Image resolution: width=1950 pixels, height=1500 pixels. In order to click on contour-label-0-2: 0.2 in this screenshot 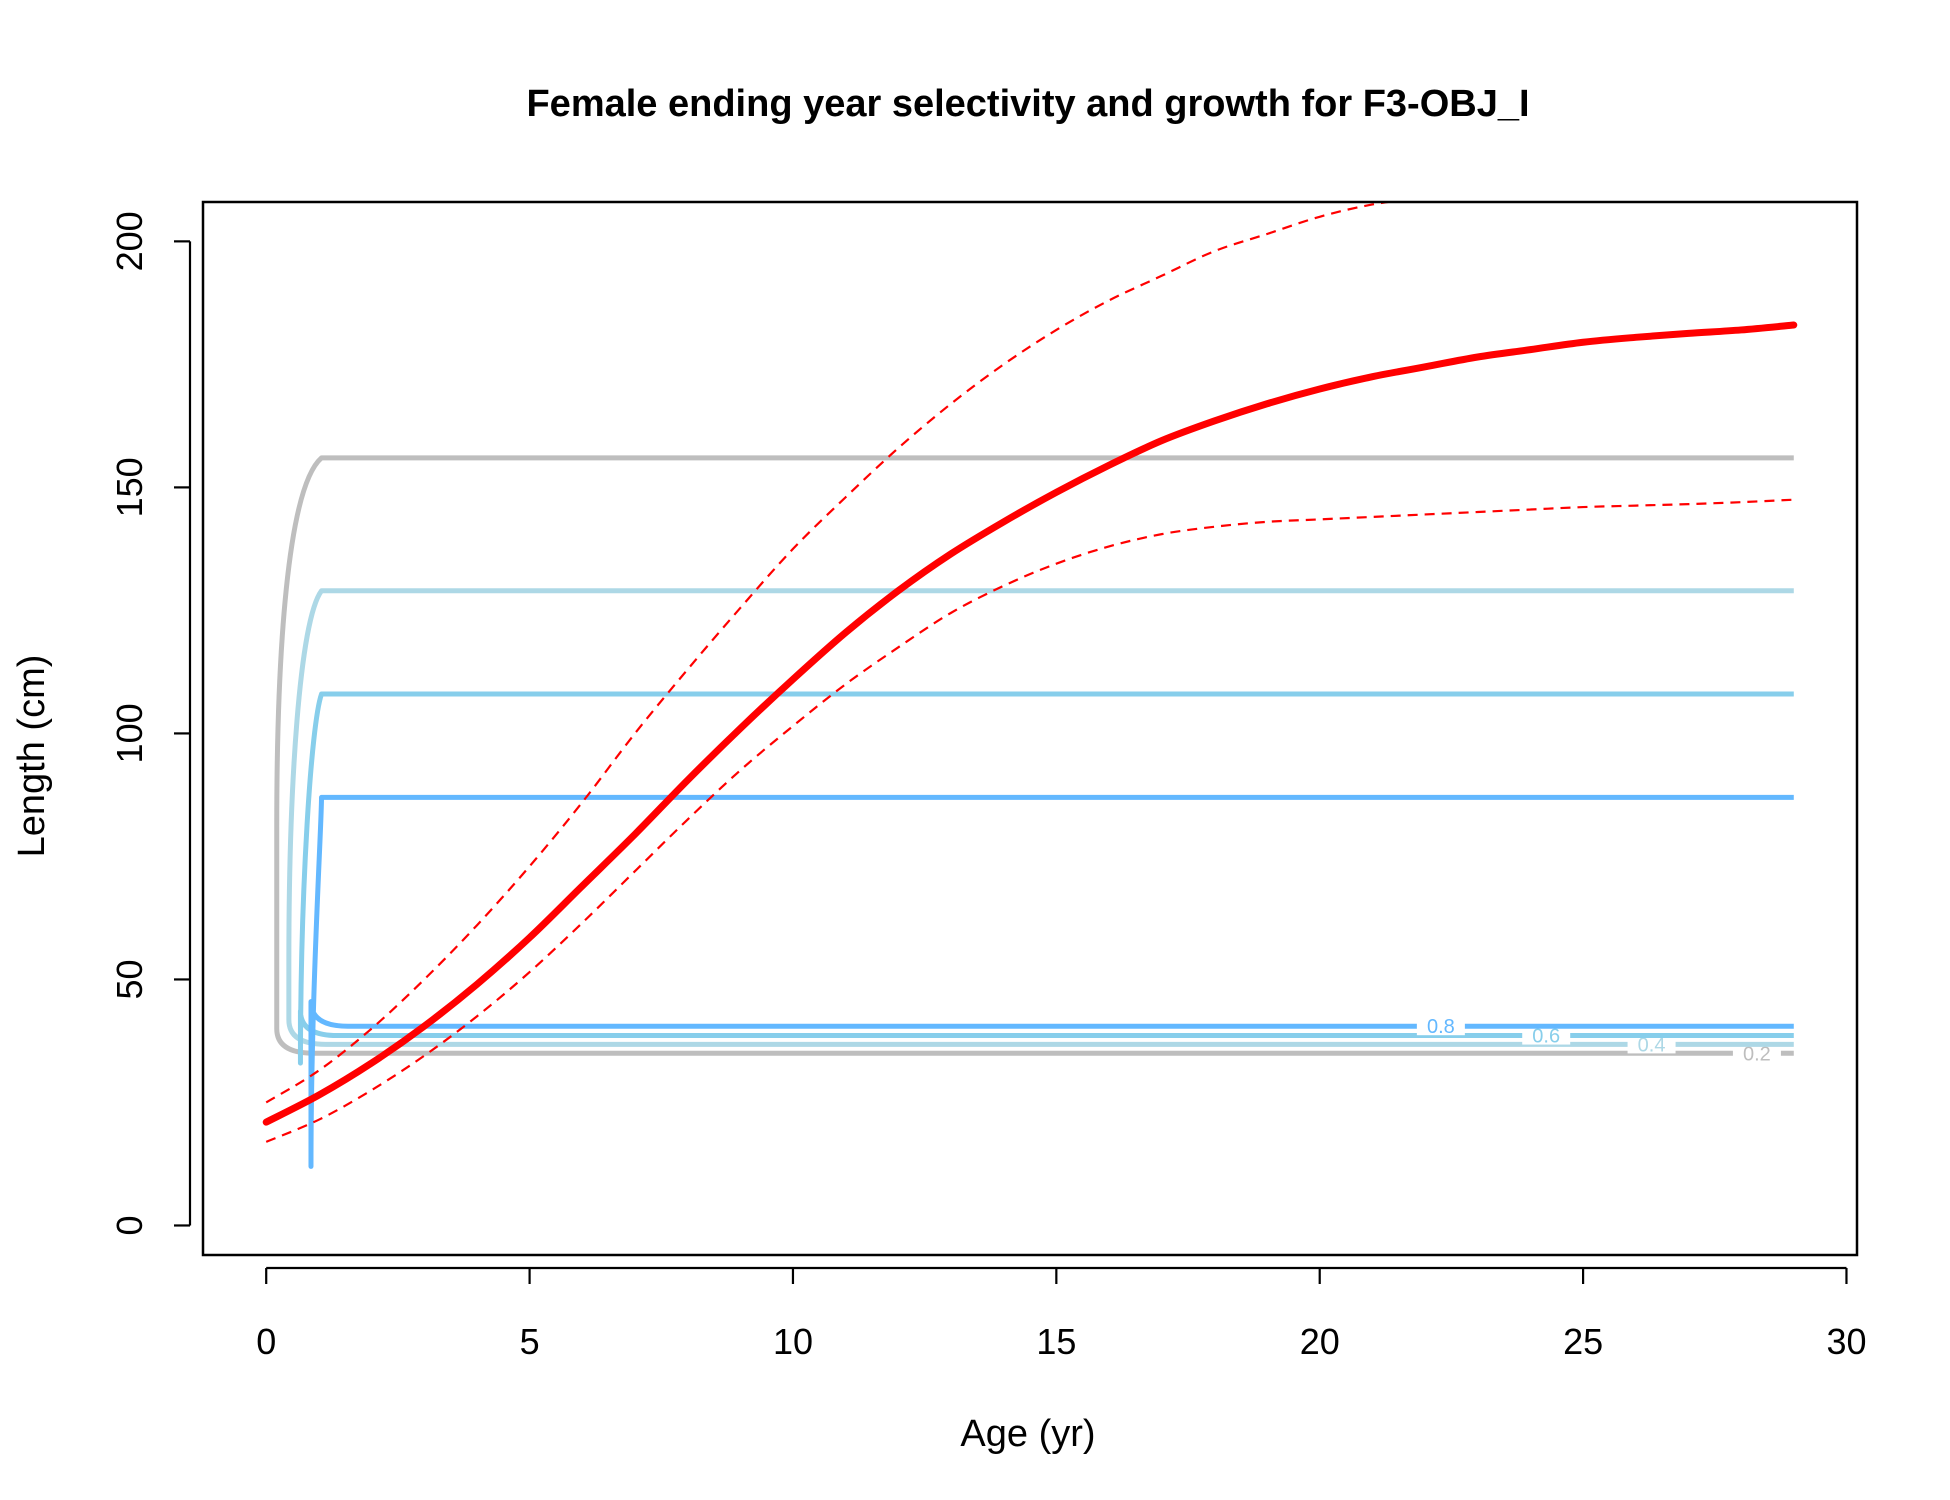, I will do `click(1757, 1054)`.